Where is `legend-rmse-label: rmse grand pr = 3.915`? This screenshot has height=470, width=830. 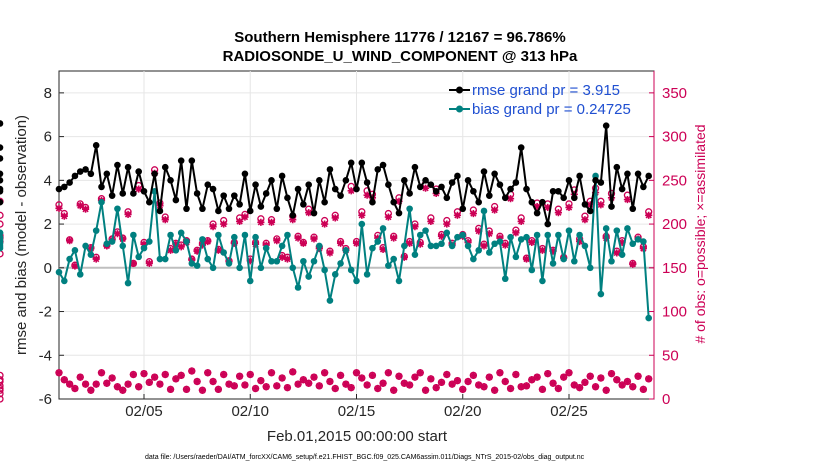 legend-rmse-label: rmse grand pr = 3.915 is located at coordinates (546, 90).